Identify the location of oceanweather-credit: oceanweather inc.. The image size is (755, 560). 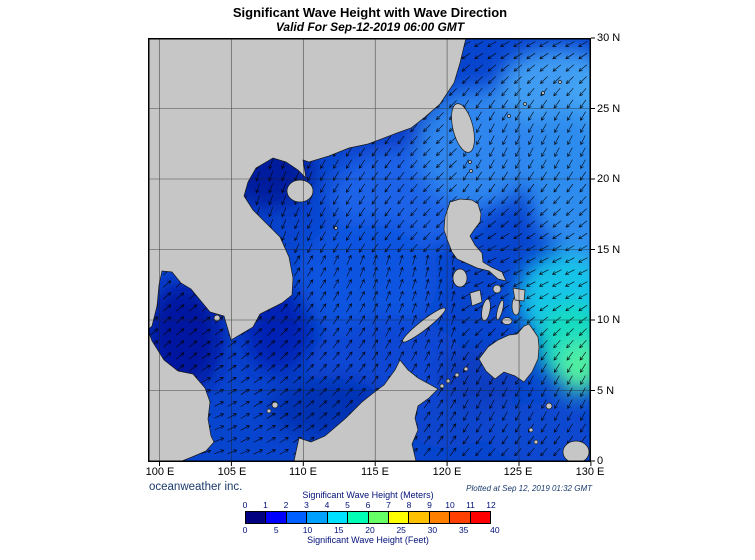
(196, 487).